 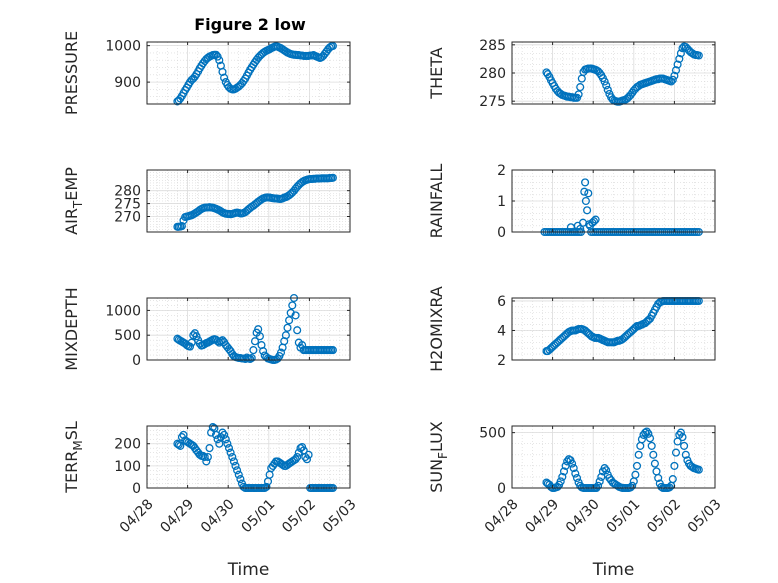 I want to click on figure-title: Figure 2 low, so click(x=250, y=24).